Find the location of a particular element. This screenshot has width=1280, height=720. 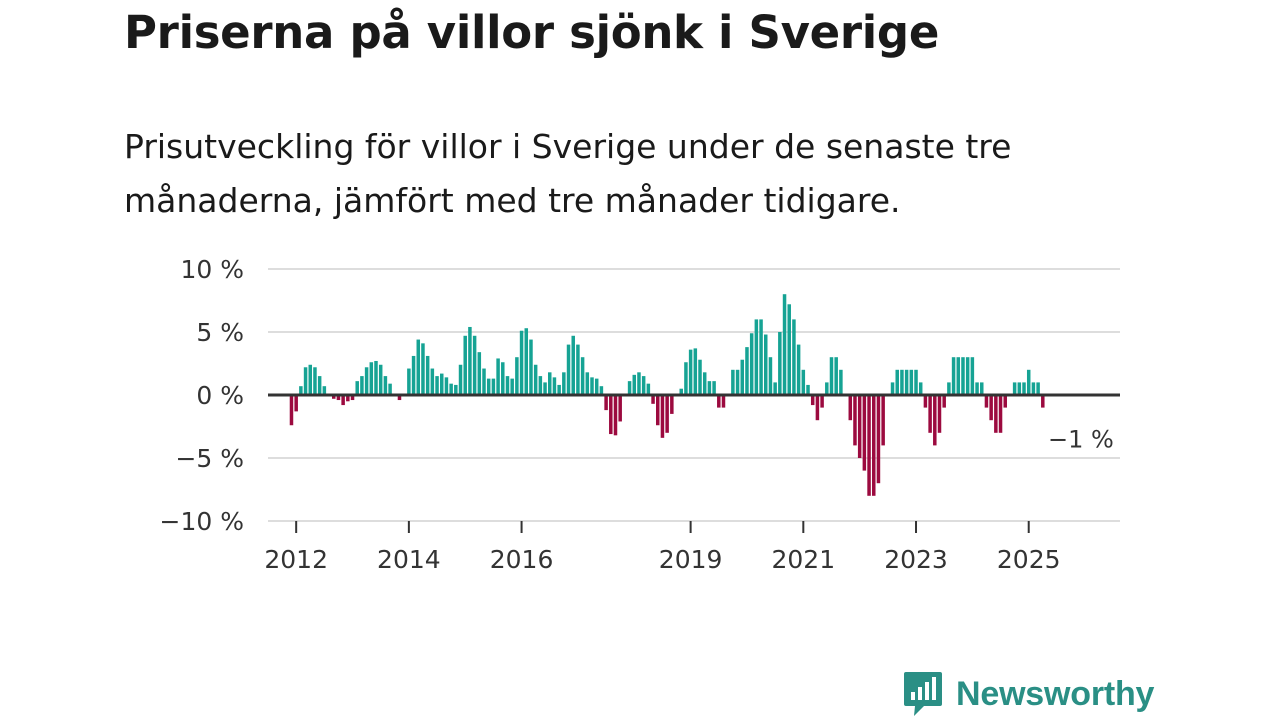

x-tick-label: 2016 is located at coordinates (522, 559).